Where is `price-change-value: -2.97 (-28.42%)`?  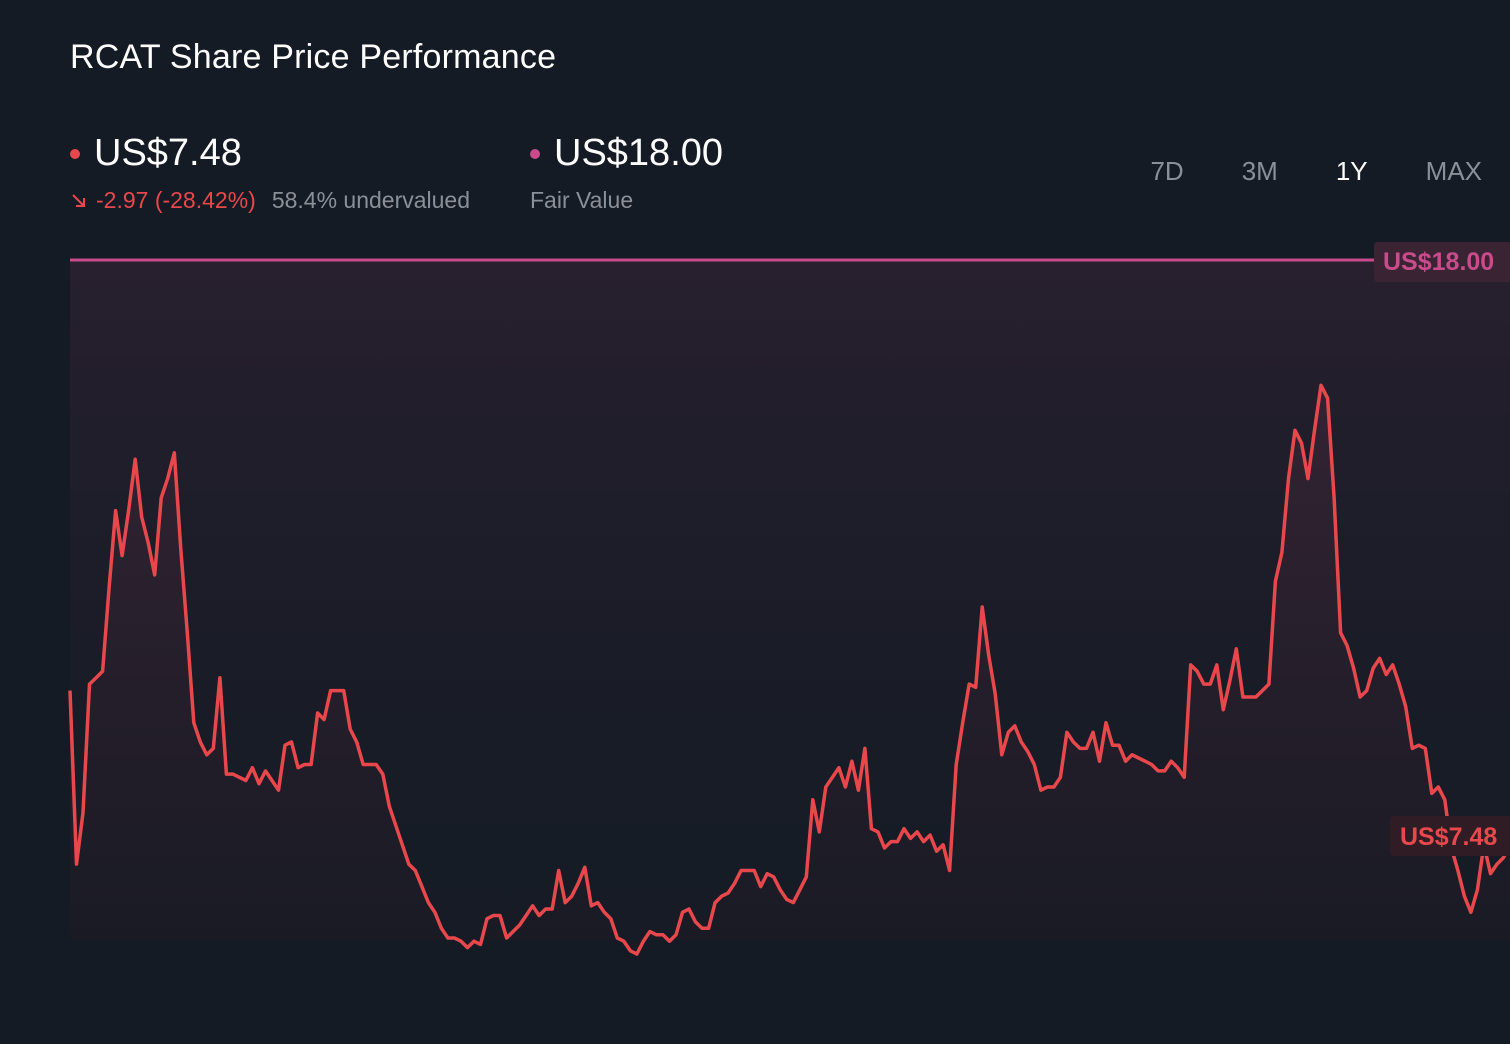 price-change-value: -2.97 (-28.42%) is located at coordinates (176, 200).